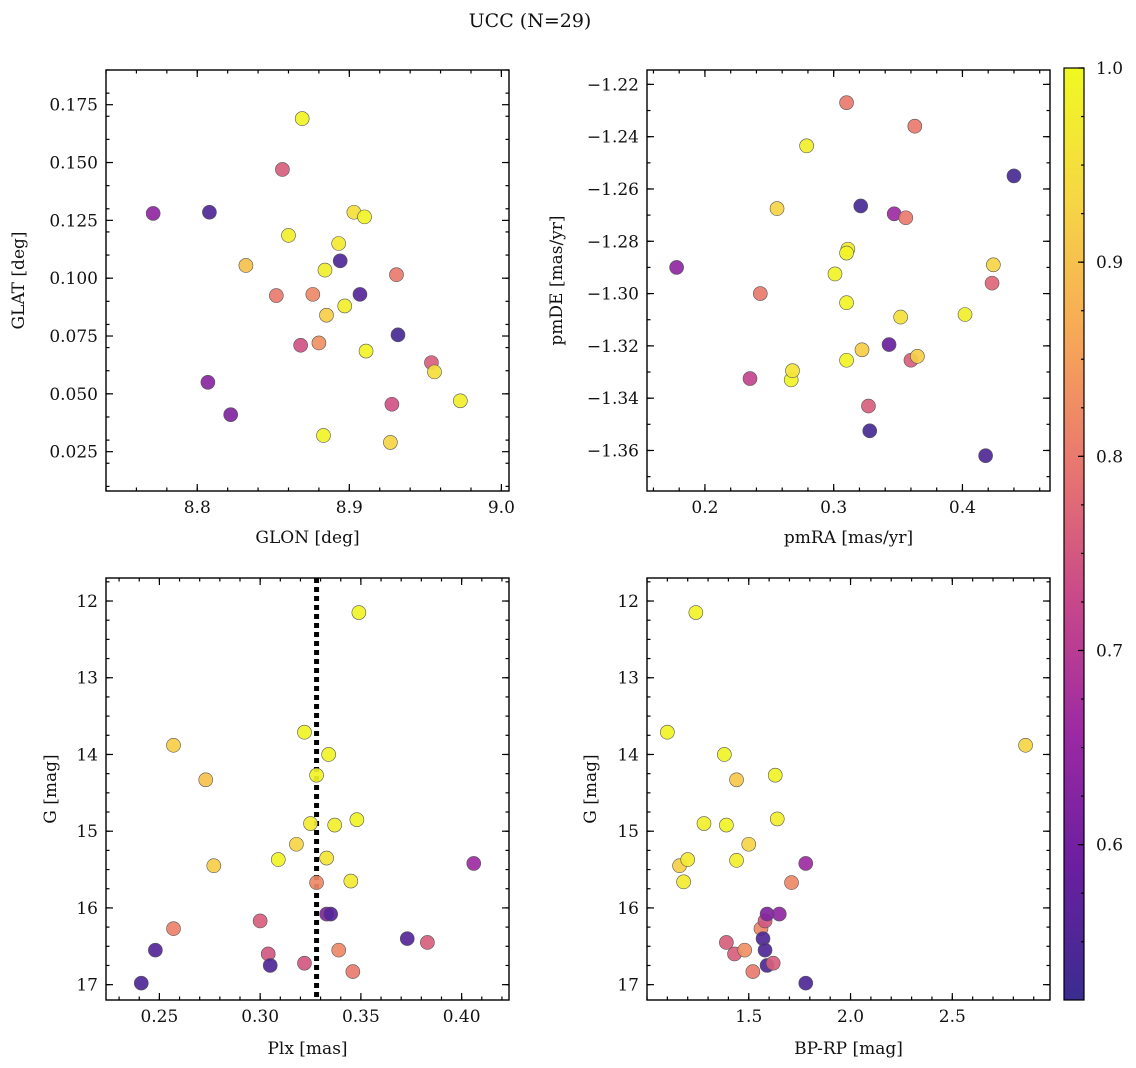 The height and width of the screenshot is (1068, 1136). What do you see at coordinates (1109, 263) in the screenshot?
I see `colorbar-tick-label: 0.9` at bounding box center [1109, 263].